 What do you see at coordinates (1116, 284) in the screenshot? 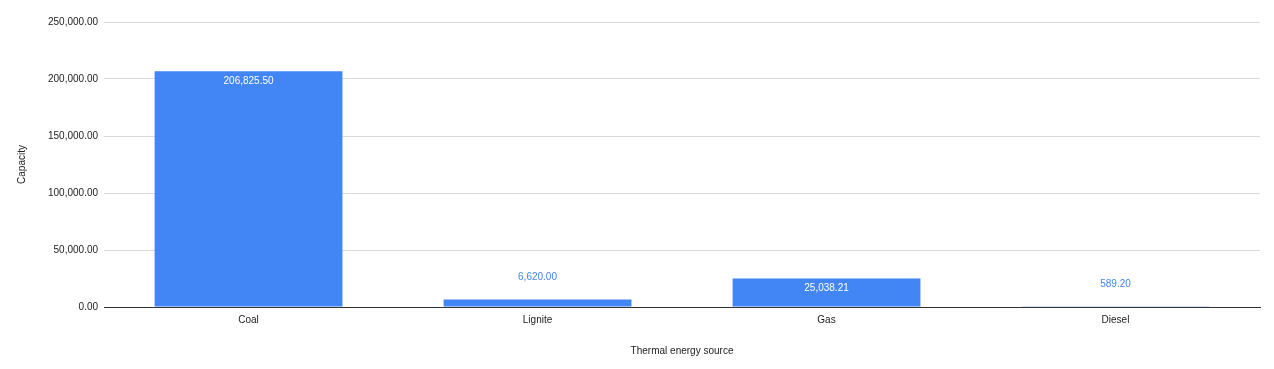
I see `data-label: 589.20` at bounding box center [1116, 284].